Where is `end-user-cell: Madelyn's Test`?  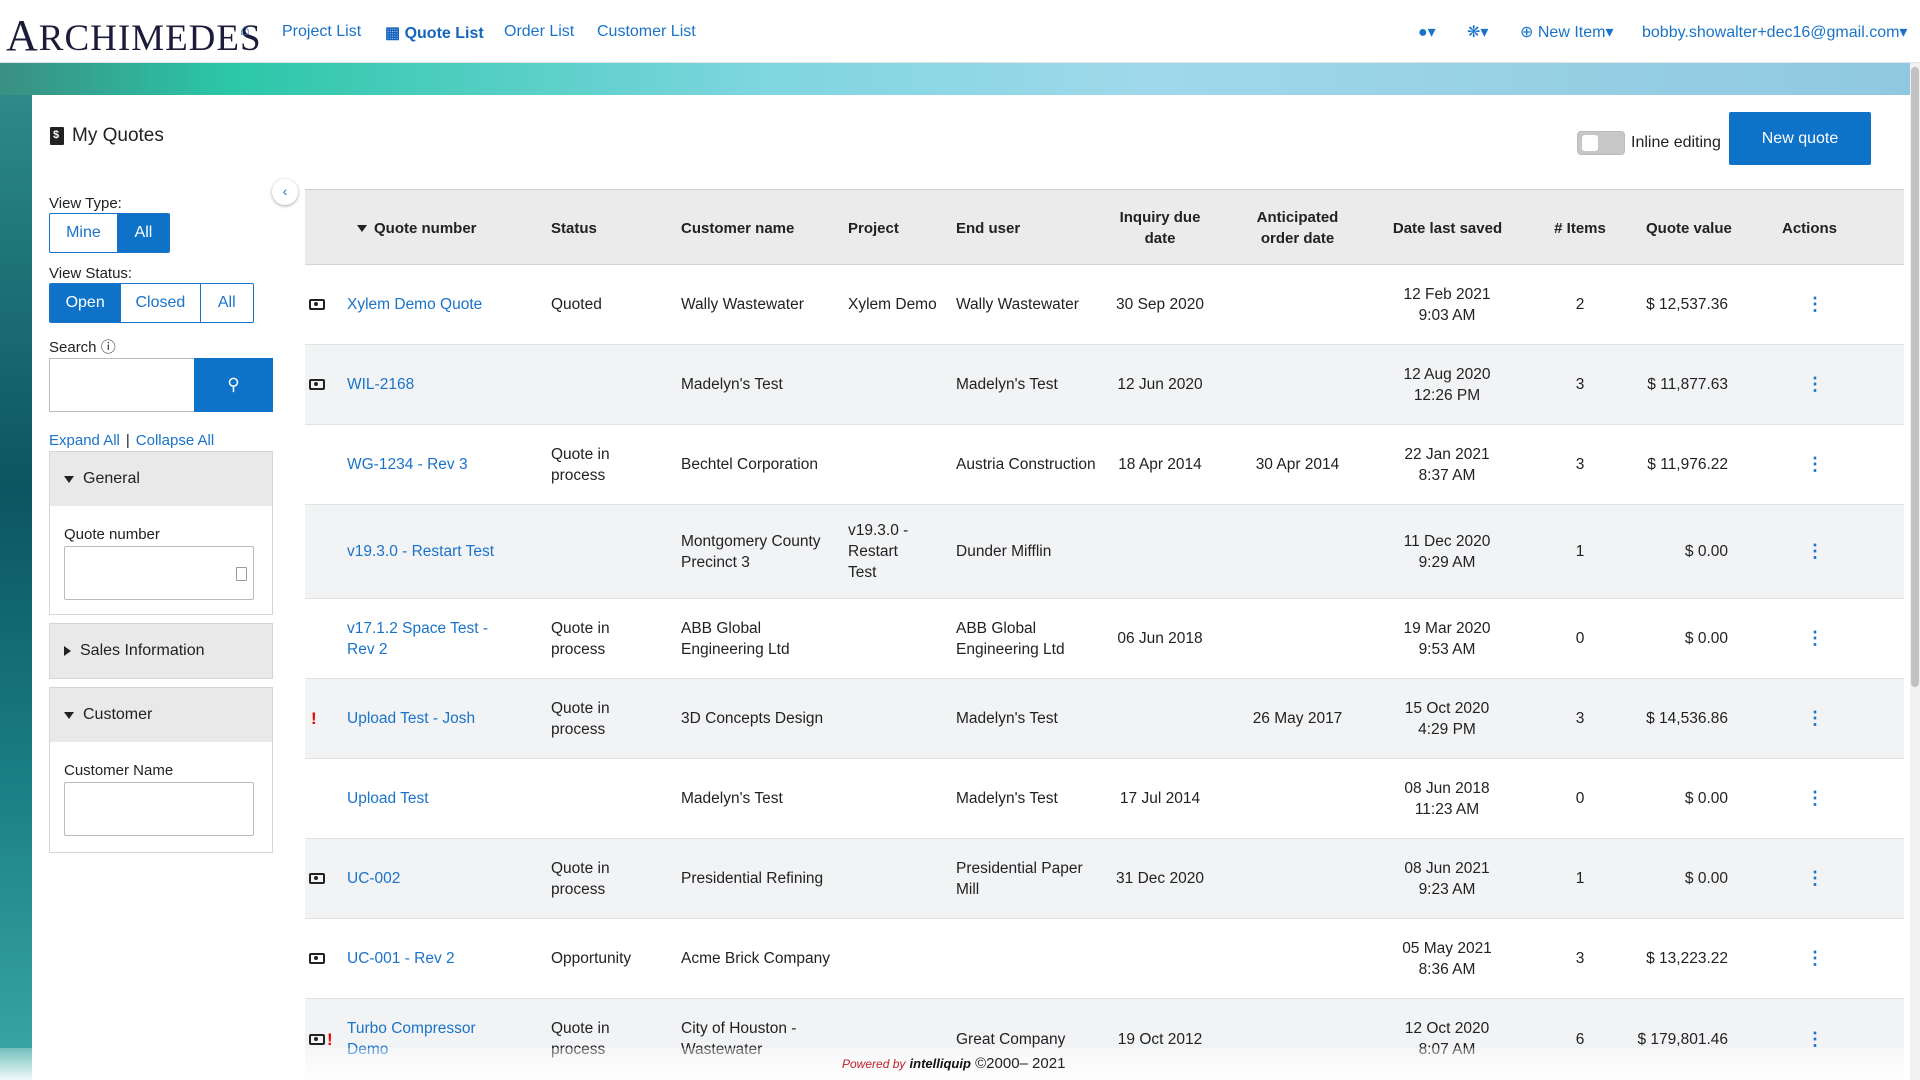 end-user-cell: Madelyn's Test is located at coordinates (1007, 718).